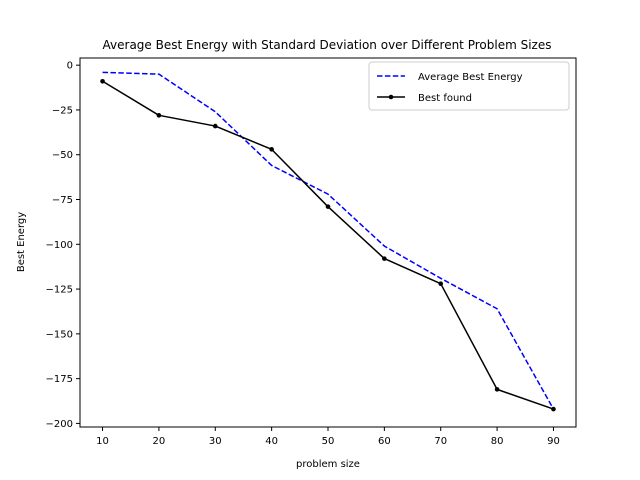 Image resolution: width=640 pixels, height=480 pixels. What do you see at coordinates (328, 441) in the screenshot?
I see `x-tick-label: 50` at bounding box center [328, 441].